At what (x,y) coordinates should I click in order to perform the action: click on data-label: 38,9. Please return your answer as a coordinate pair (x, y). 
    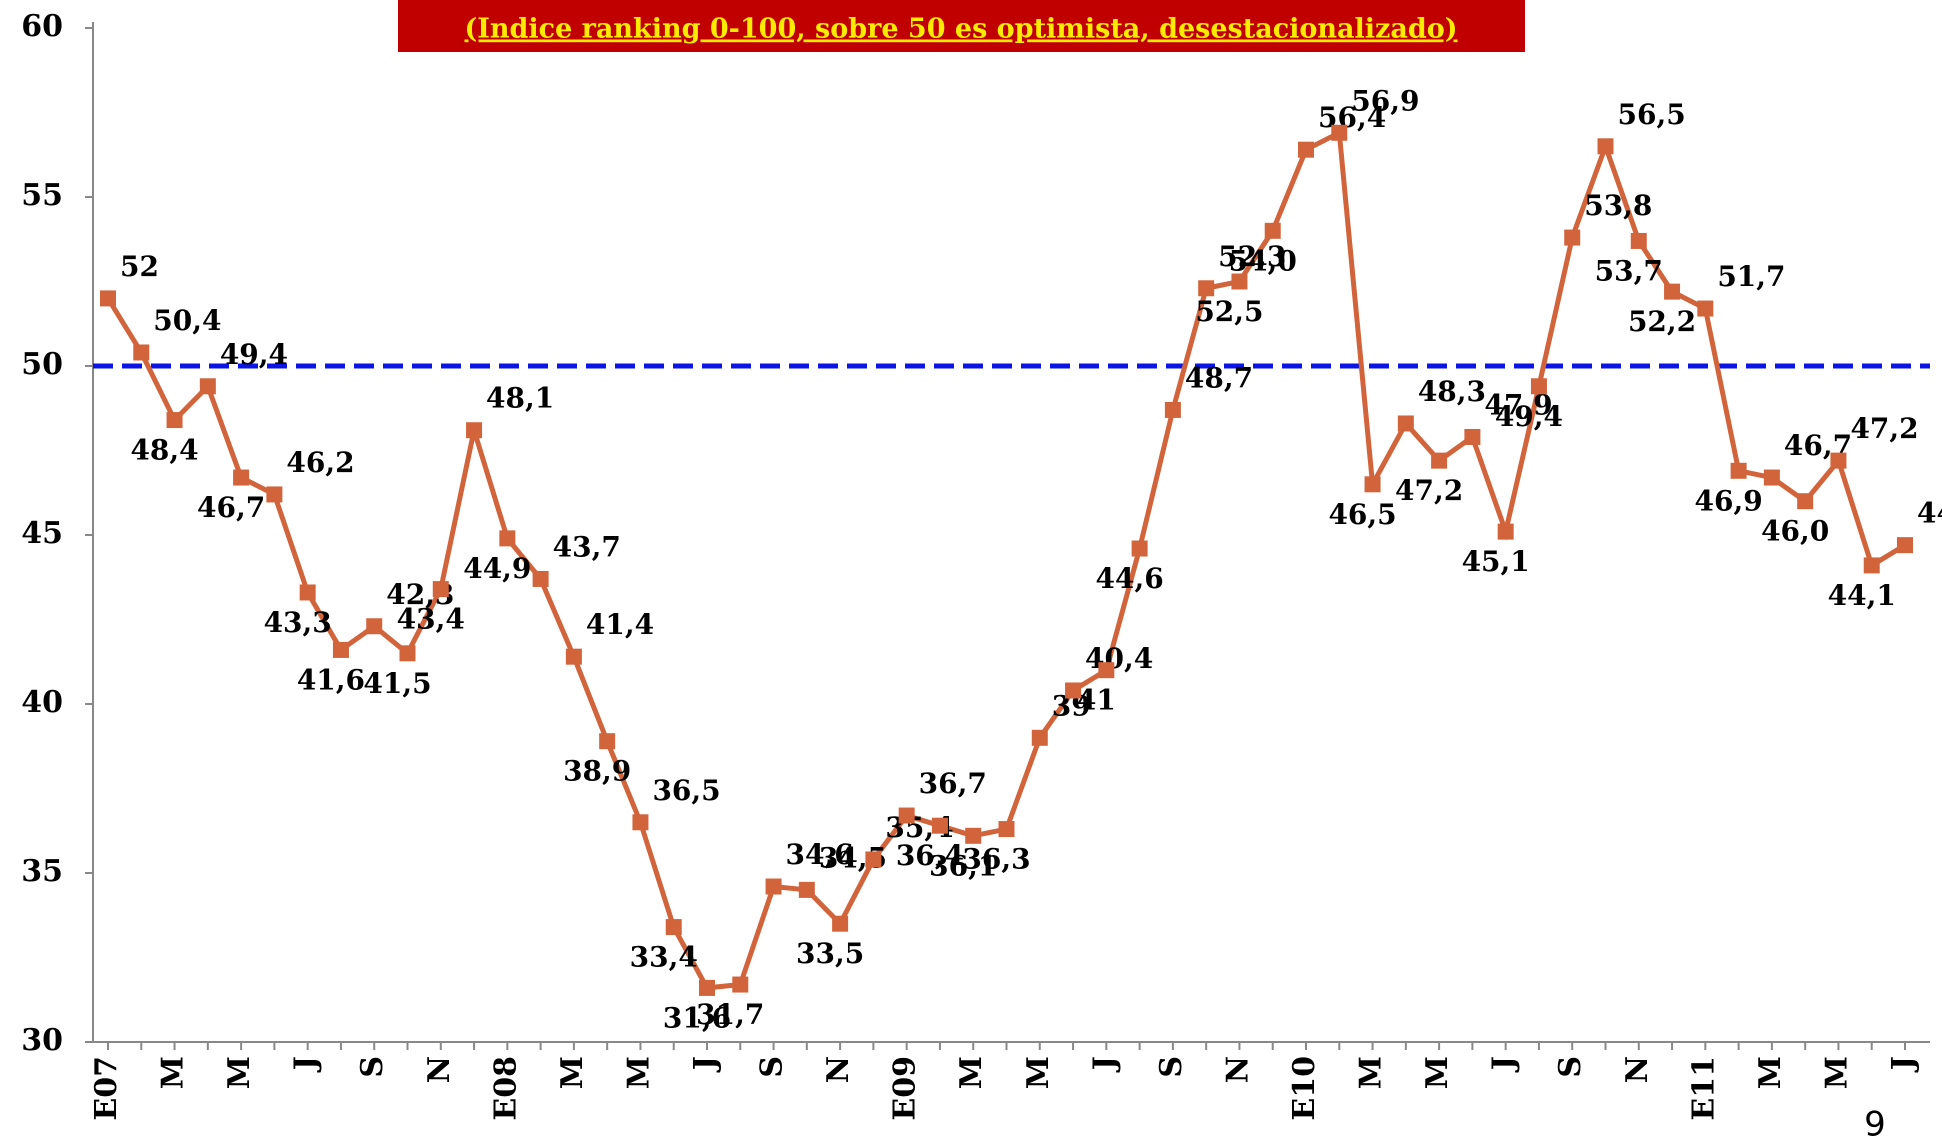
    Looking at the image, I should click on (597, 771).